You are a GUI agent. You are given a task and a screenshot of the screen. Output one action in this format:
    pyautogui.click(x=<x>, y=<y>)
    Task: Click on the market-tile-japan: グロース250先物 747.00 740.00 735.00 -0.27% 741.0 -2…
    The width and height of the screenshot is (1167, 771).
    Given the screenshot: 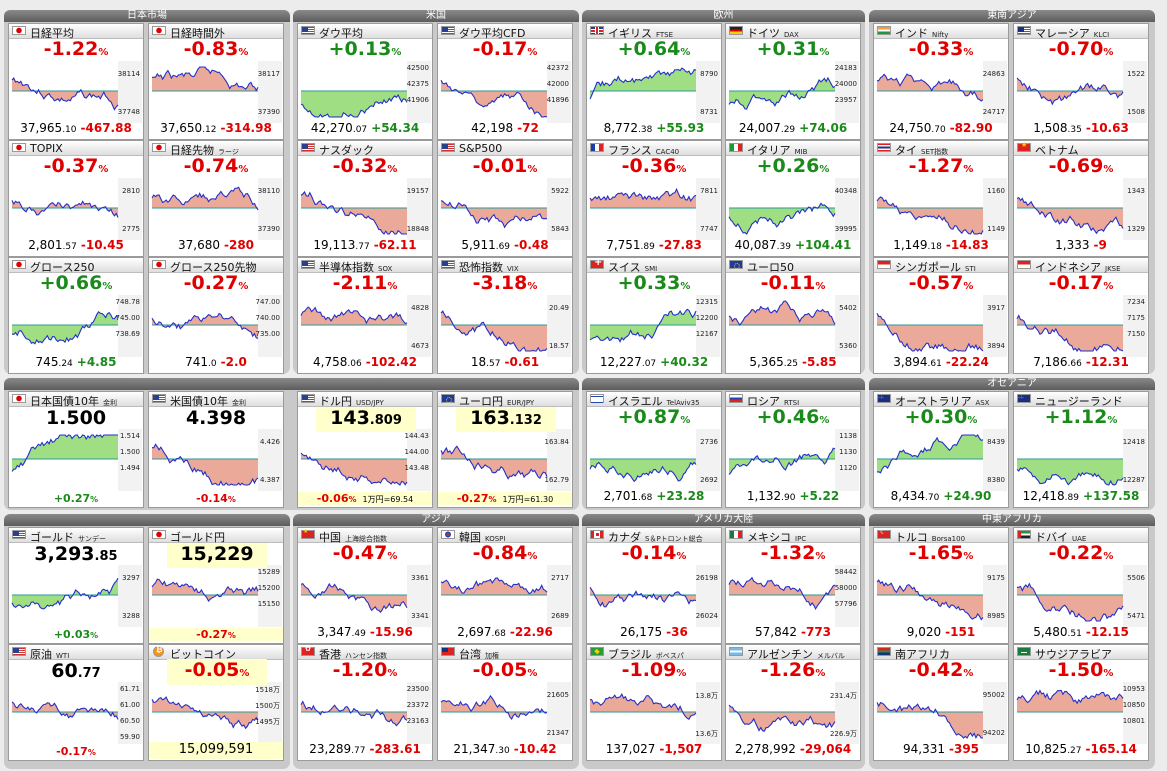 What is the action you would take?
    pyautogui.click(x=216, y=315)
    